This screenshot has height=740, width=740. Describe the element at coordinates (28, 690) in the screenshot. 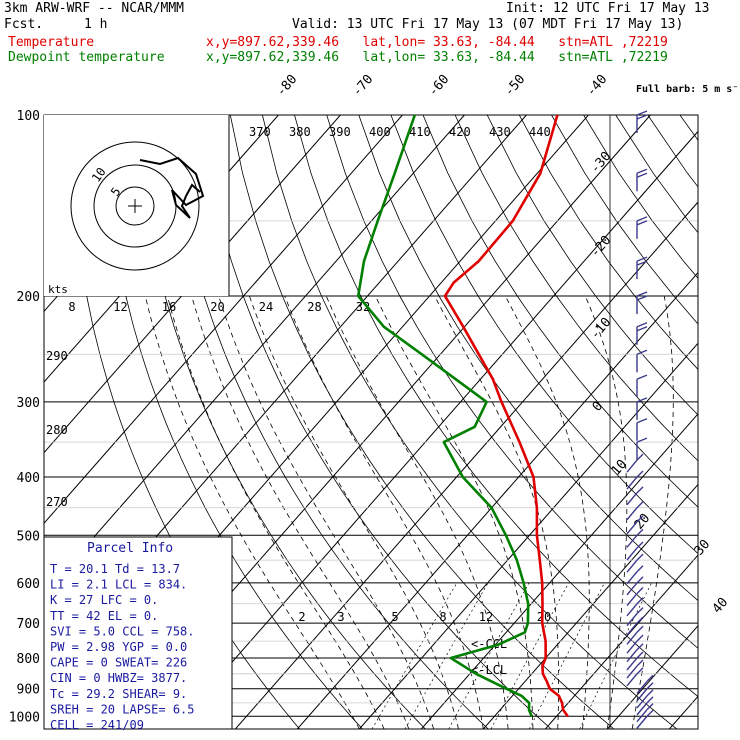

I see `pressure-tick-label: 900` at that location.